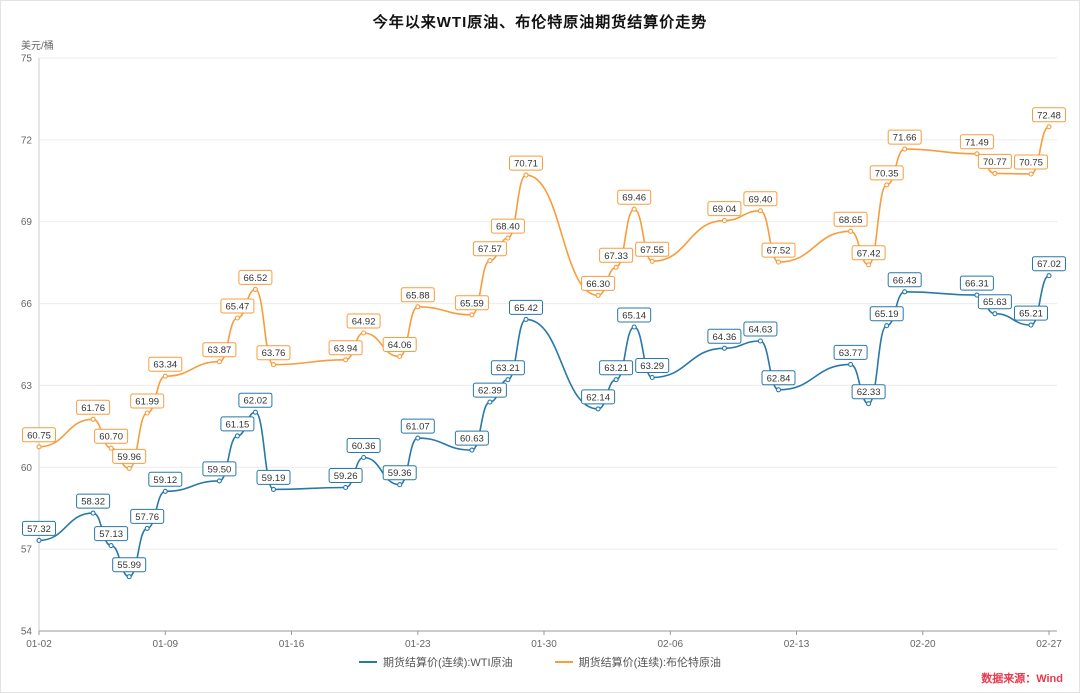 This screenshot has height=693, width=1080. Describe the element at coordinates (544, 644) in the screenshot. I see `svg-text: 01-30` at that location.